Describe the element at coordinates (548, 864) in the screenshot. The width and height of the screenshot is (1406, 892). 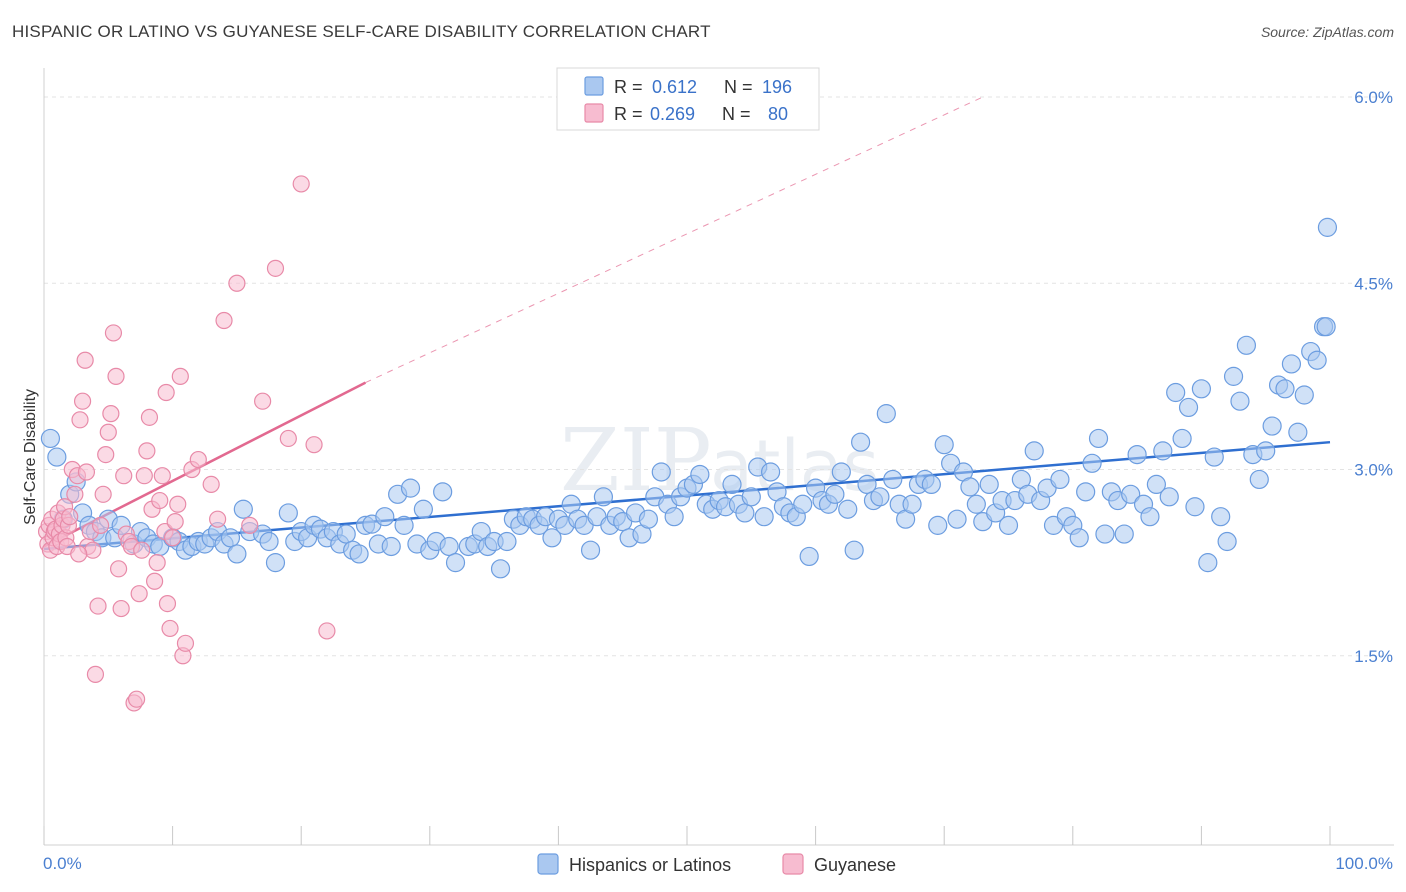
I see `legend-hispanic-swatch-icon` at that location.